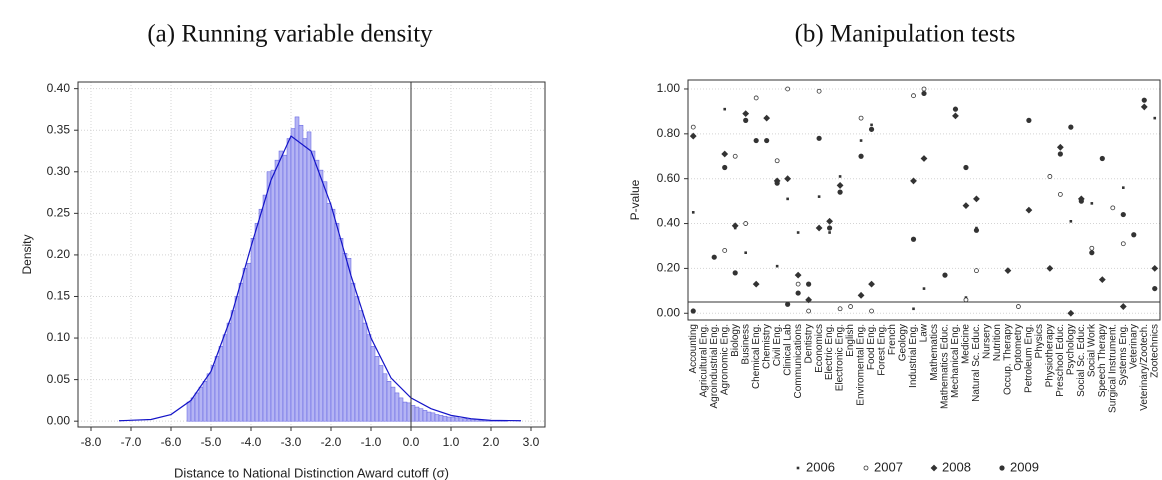 Image resolution: width=1162 pixels, height=480 pixels. I want to click on y-tick-label: 0.20, so click(669, 268).